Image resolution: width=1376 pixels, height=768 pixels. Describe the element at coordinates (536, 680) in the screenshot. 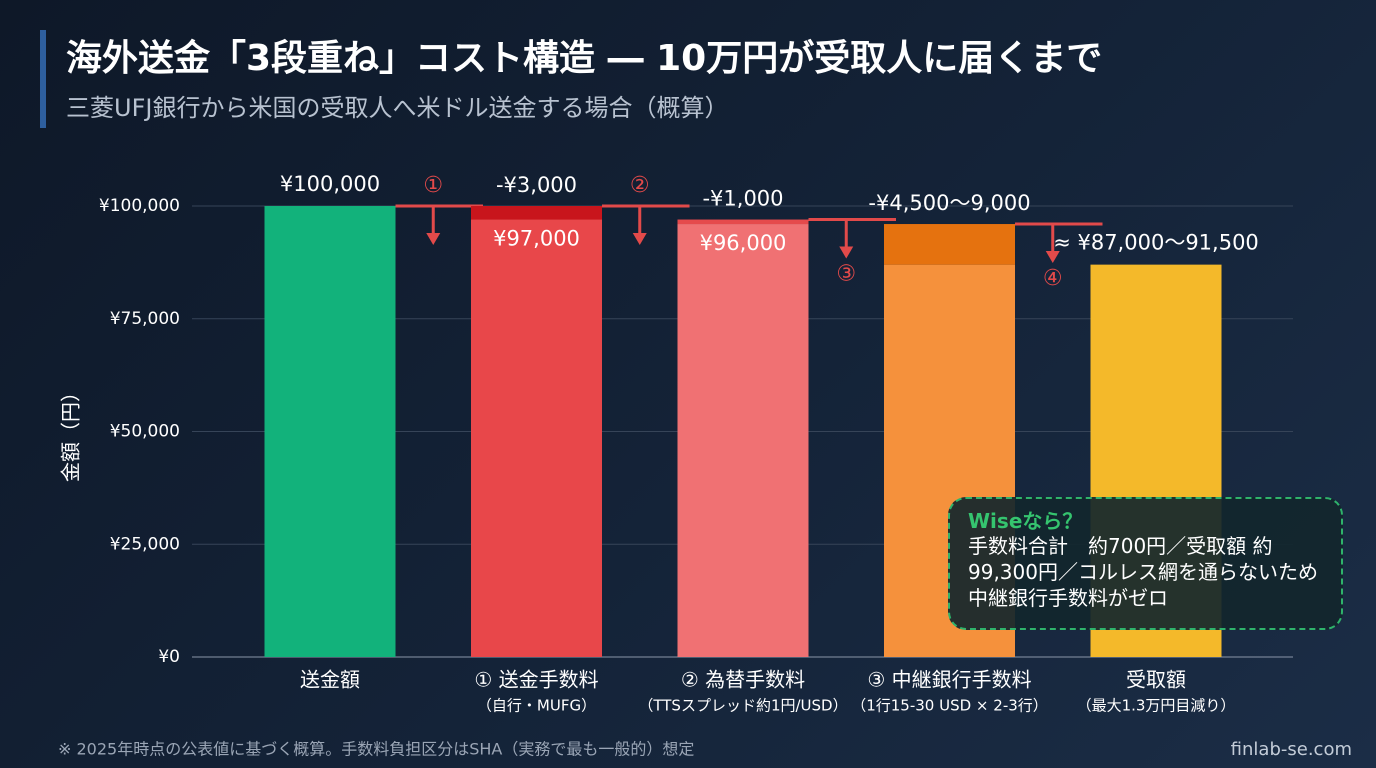

I see `x-tick-label: ① 送金手数料` at that location.